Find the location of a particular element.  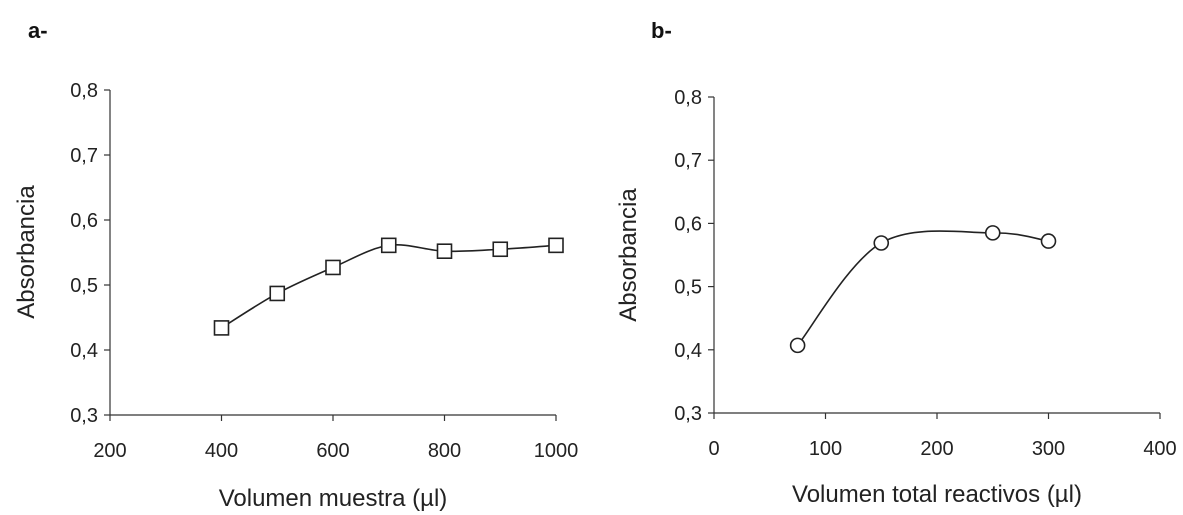

x-axis-title-b: Volumen total reactivos (µl) is located at coordinates (937, 494).